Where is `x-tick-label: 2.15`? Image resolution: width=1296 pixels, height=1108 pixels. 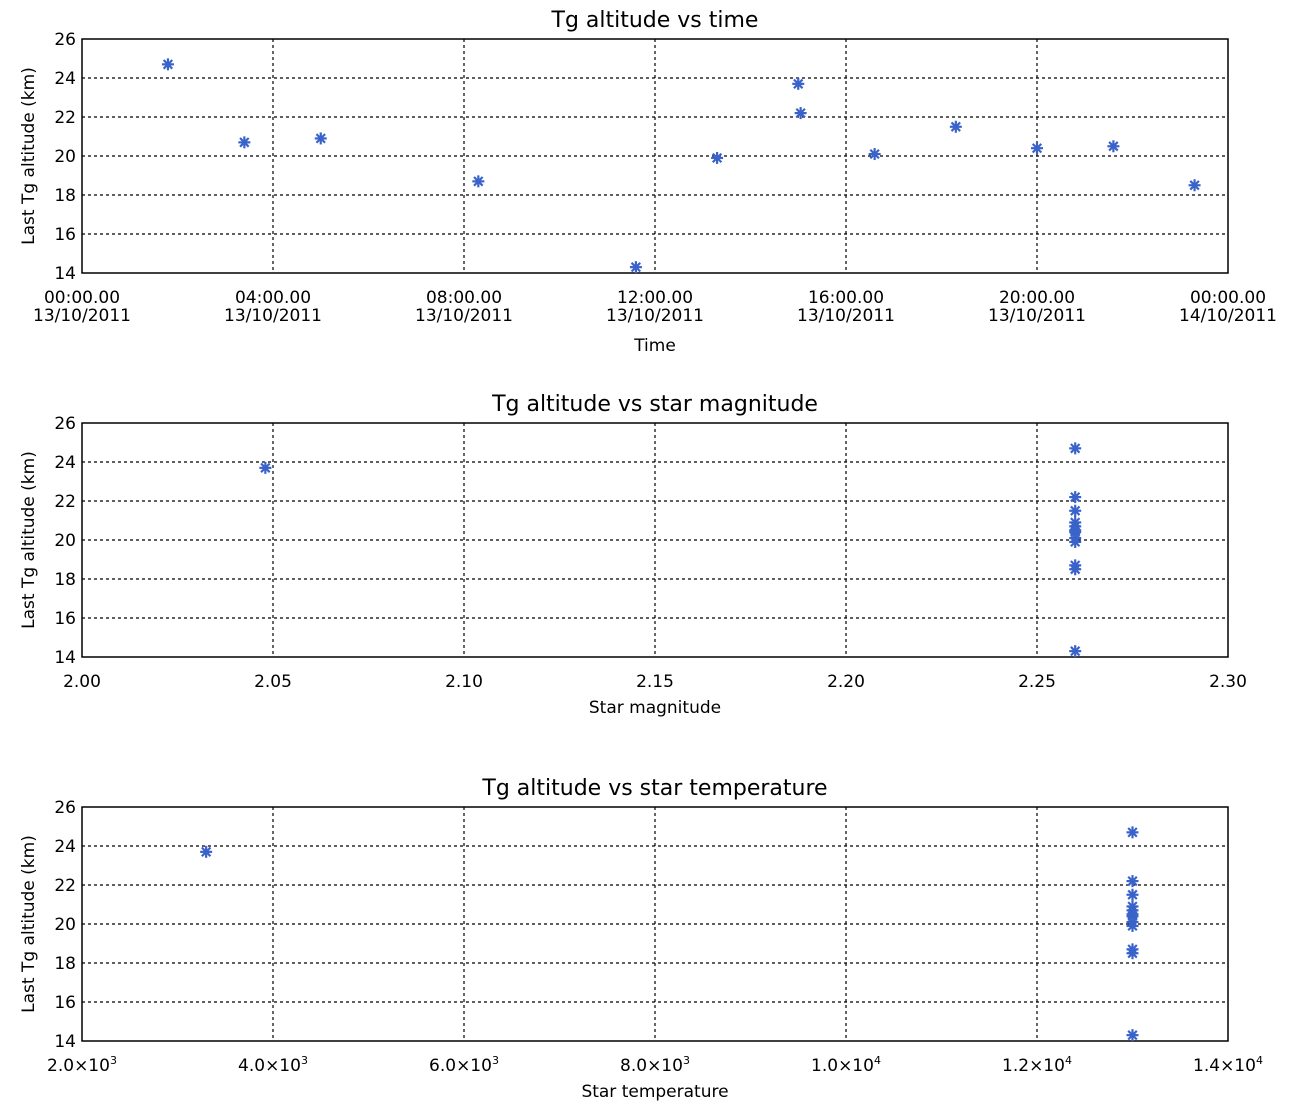 x-tick-label: 2.15 is located at coordinates (655, 682).